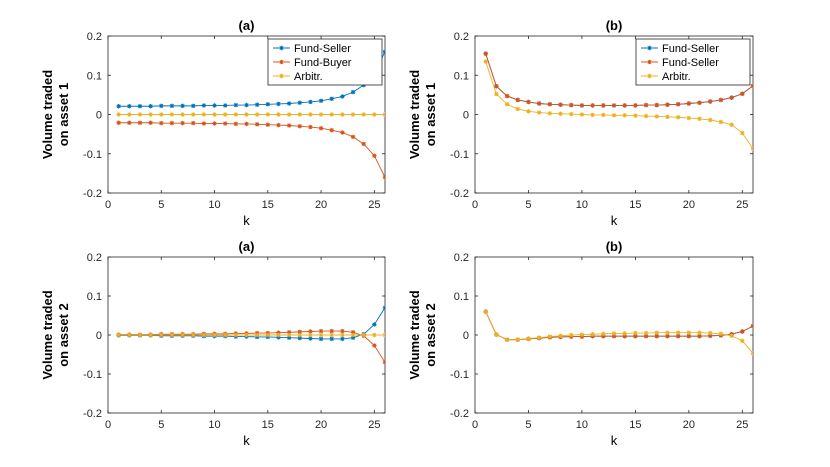 This screenshot has width=830, height=467. What do you see at coordinates (108, 205) in the screenshot?
I see `x-tick-label: 0` at bounding box center [108, 205].